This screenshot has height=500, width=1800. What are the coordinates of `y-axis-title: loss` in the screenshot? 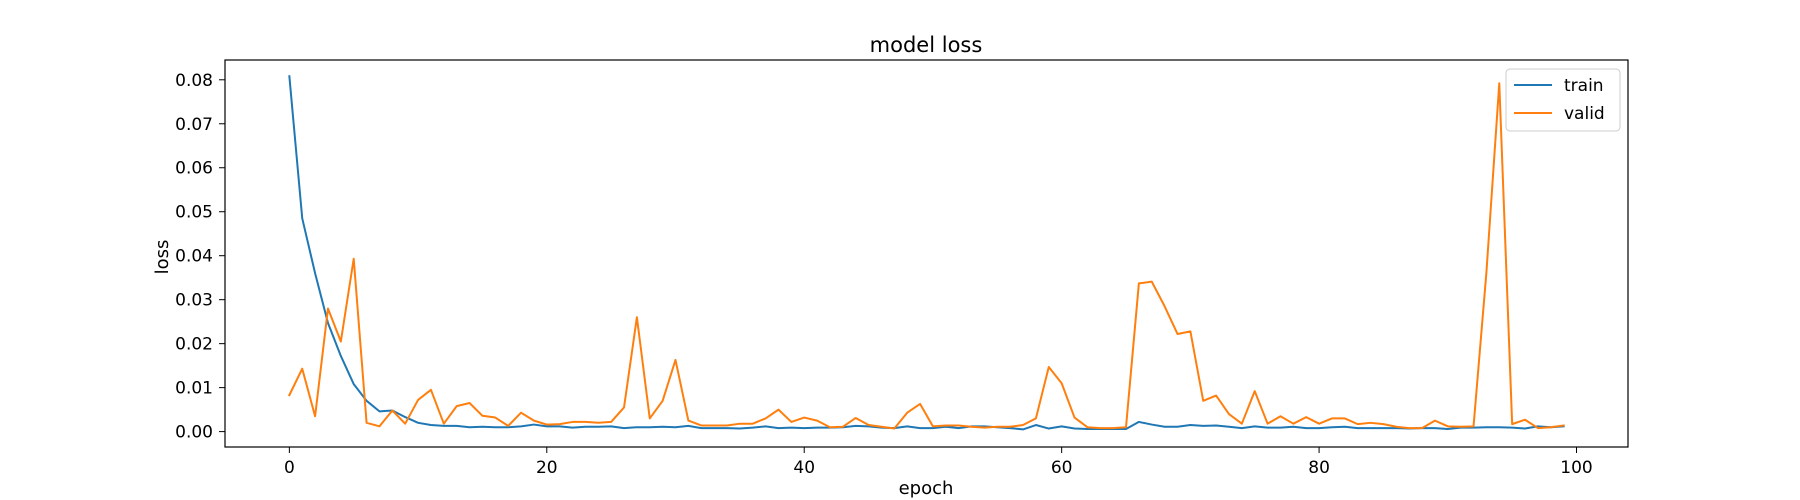 It's located at (162, 257).